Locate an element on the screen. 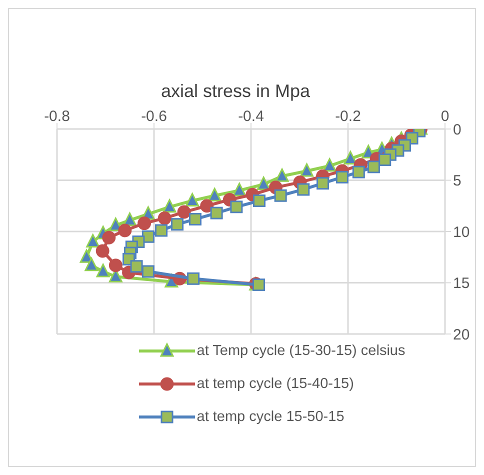 This screenshot has height=475, width=484. x-tick-label: -0.4 is located at coordinates (251, 116).